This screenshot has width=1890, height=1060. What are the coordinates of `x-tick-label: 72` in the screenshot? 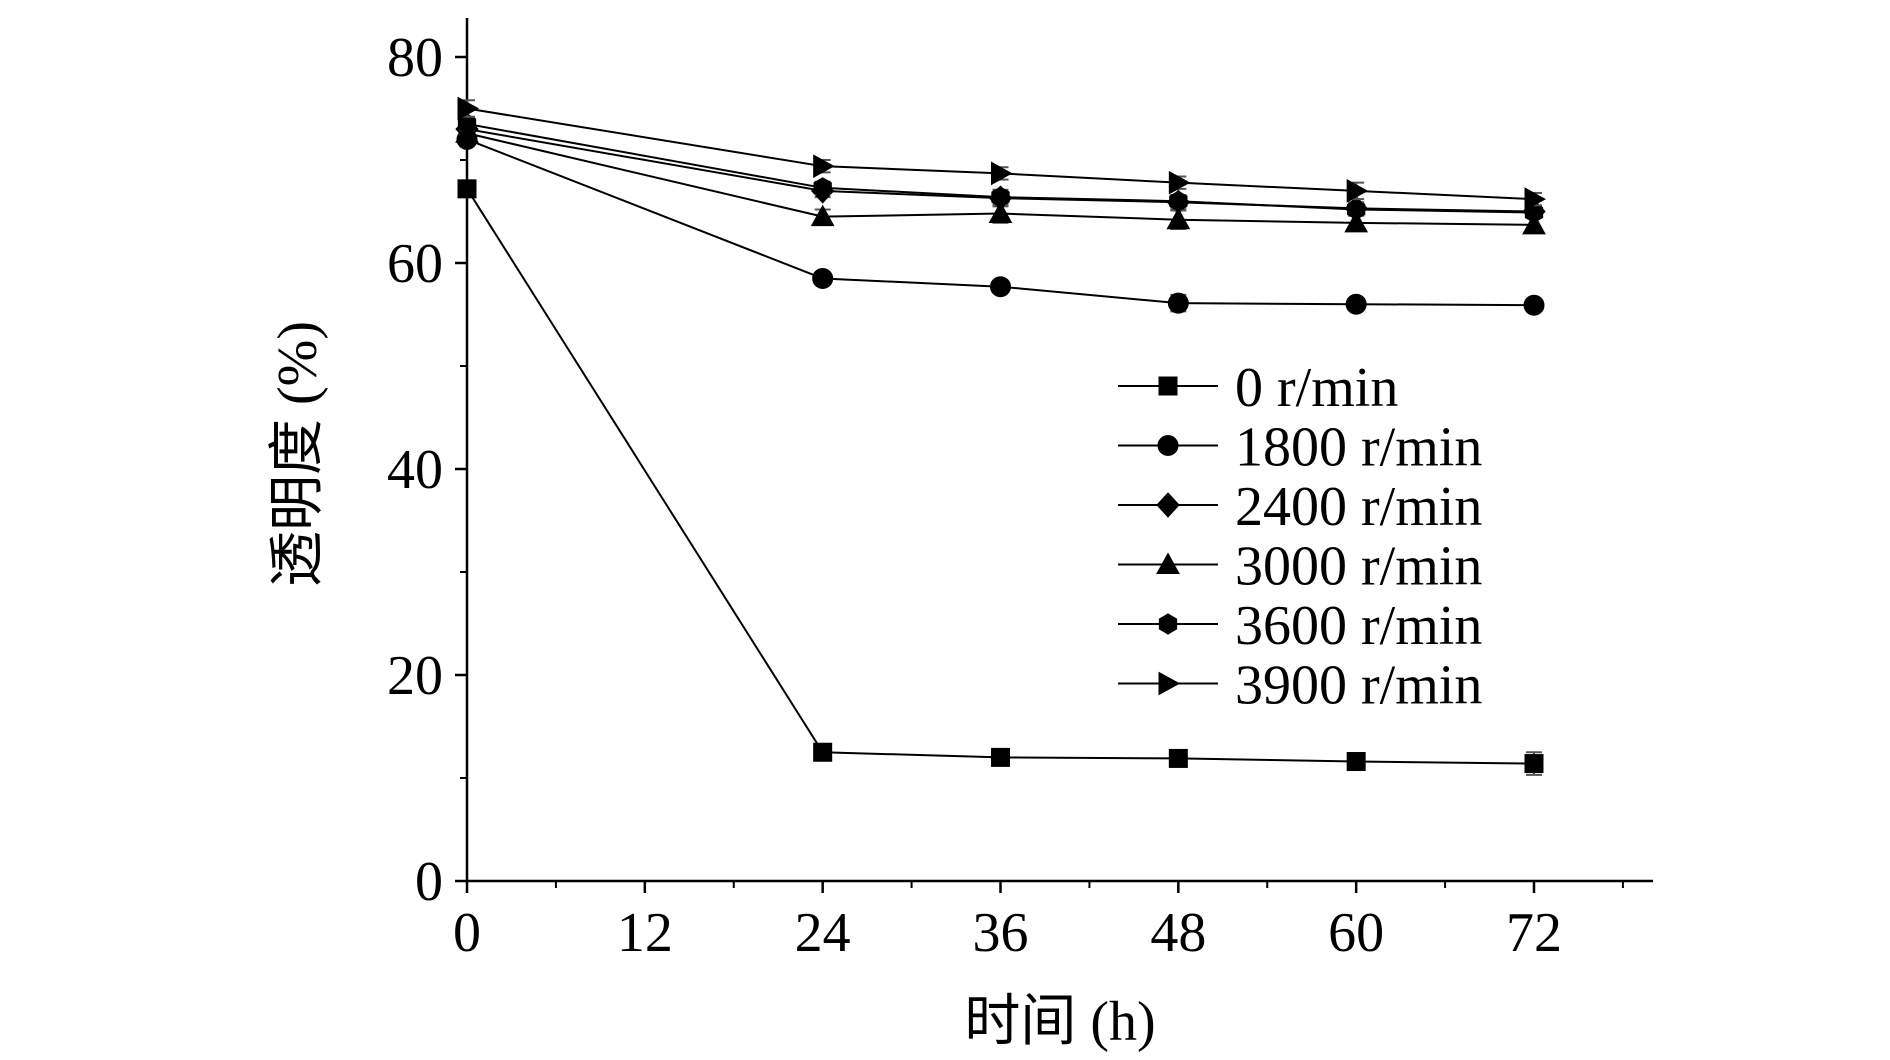 It's located at (1534, 933).